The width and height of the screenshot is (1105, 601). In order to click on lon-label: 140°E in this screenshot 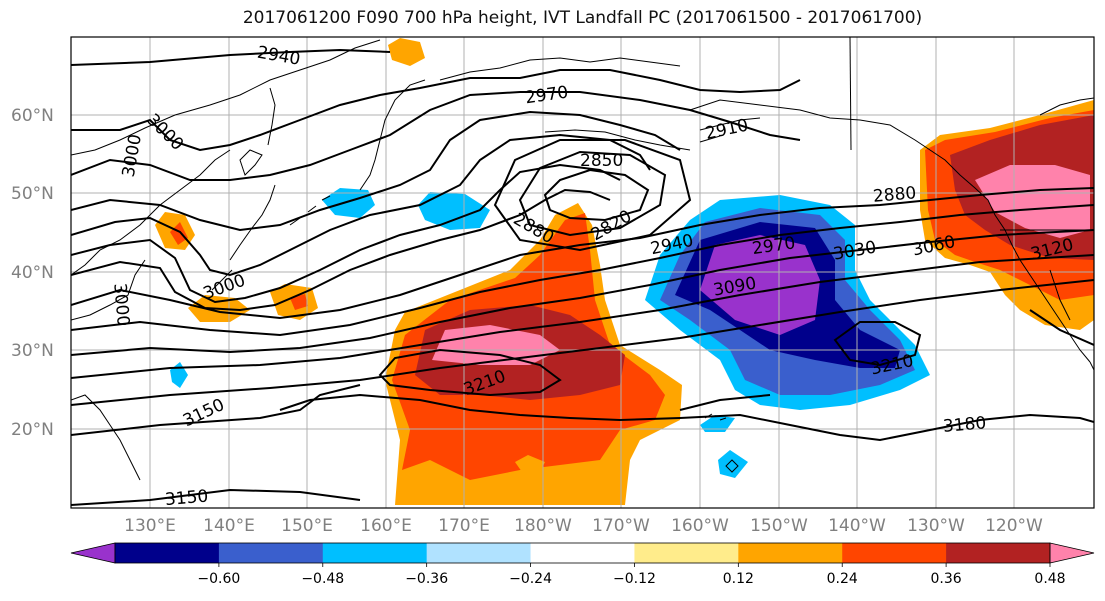, I will do `click(229, 526)`.